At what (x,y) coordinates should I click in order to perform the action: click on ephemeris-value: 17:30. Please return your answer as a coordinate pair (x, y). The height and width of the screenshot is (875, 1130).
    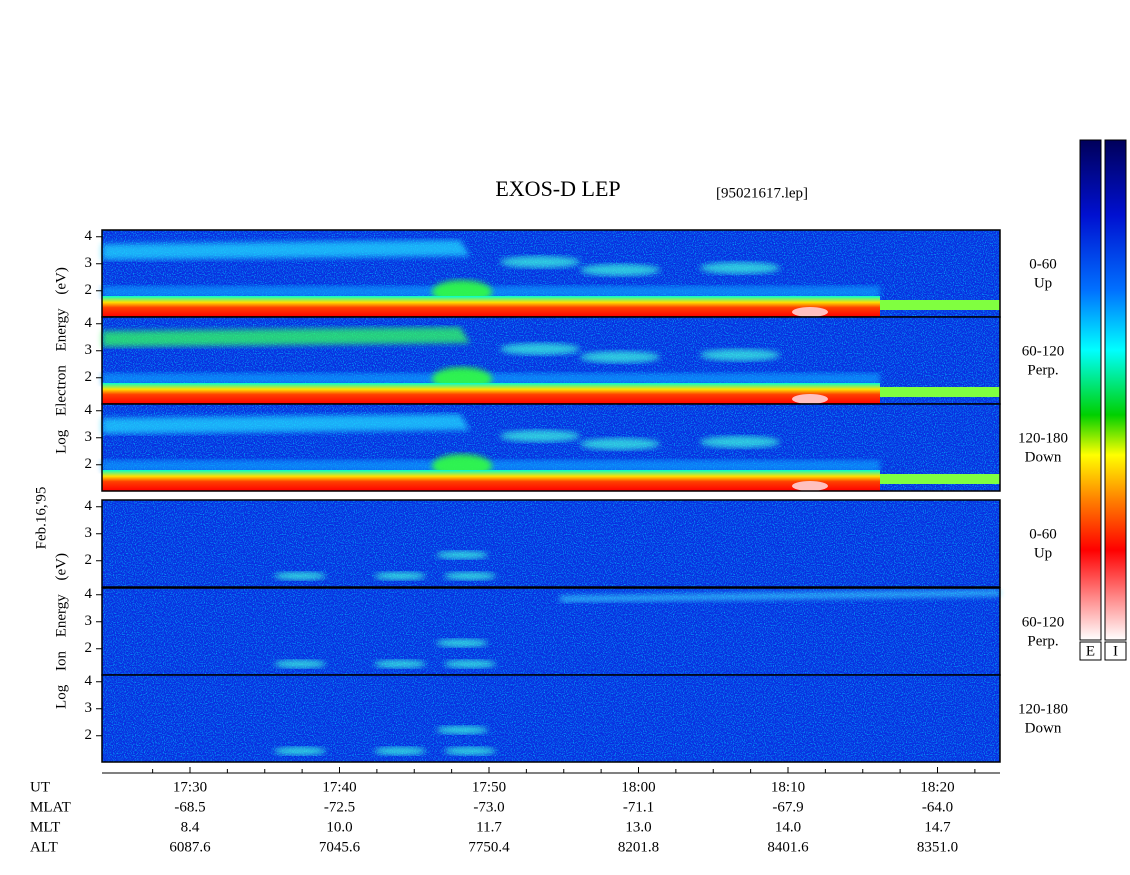
    Looking at the image, I should click on (190, 787).